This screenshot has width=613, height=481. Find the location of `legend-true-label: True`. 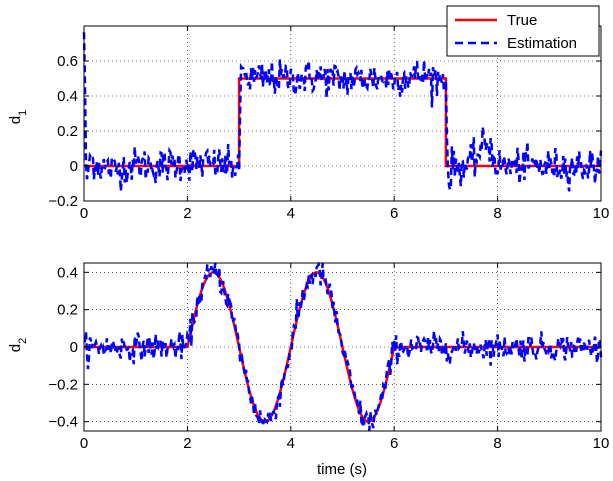

legend-true-label: True is located at coordinates (522, 20).